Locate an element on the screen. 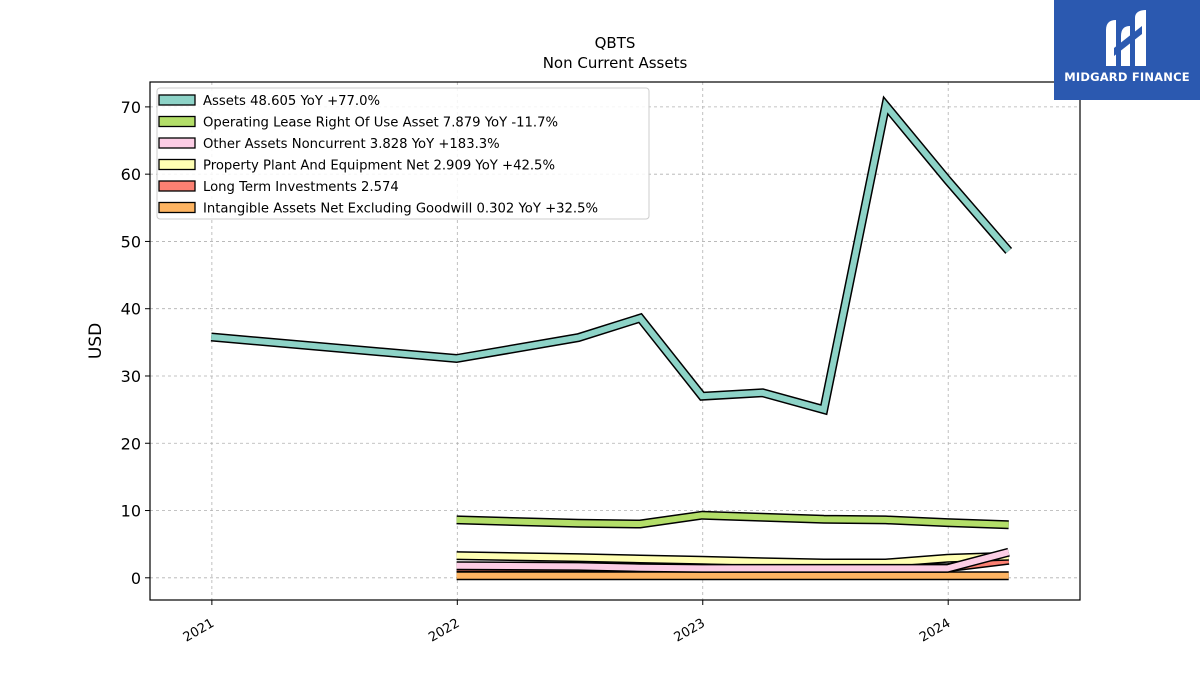  y-tick-label: 30 is located at coordinates (131, 376).